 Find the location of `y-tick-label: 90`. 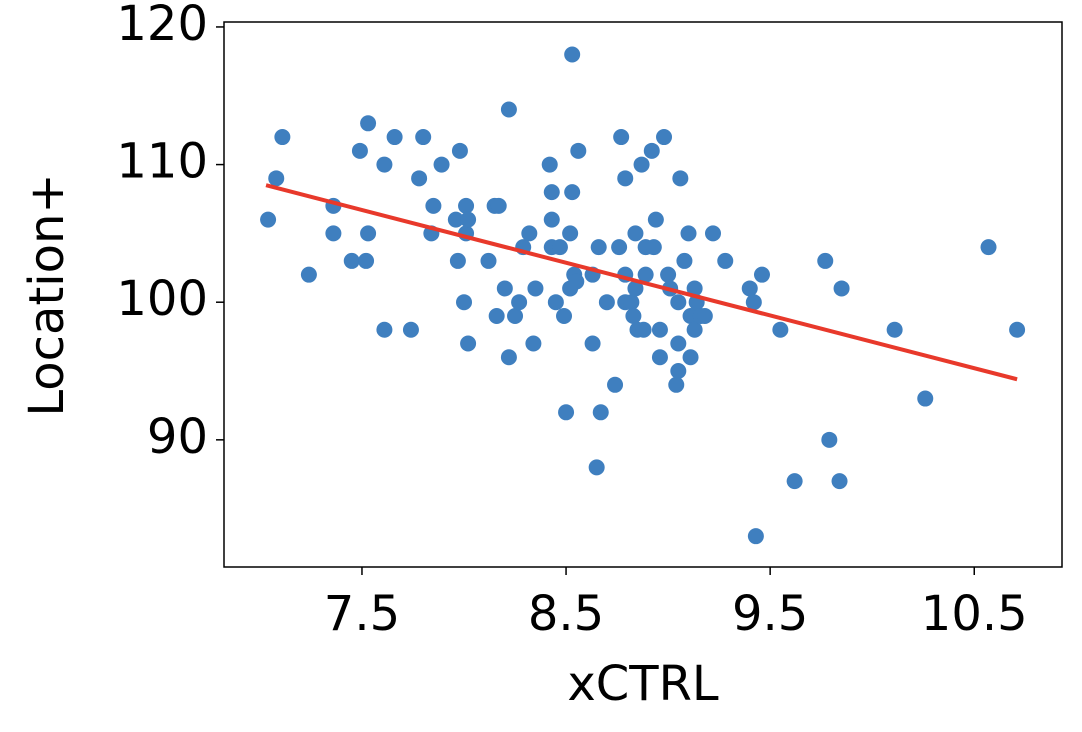

y-tick-label: 90 is located at coordinates (177, 437).